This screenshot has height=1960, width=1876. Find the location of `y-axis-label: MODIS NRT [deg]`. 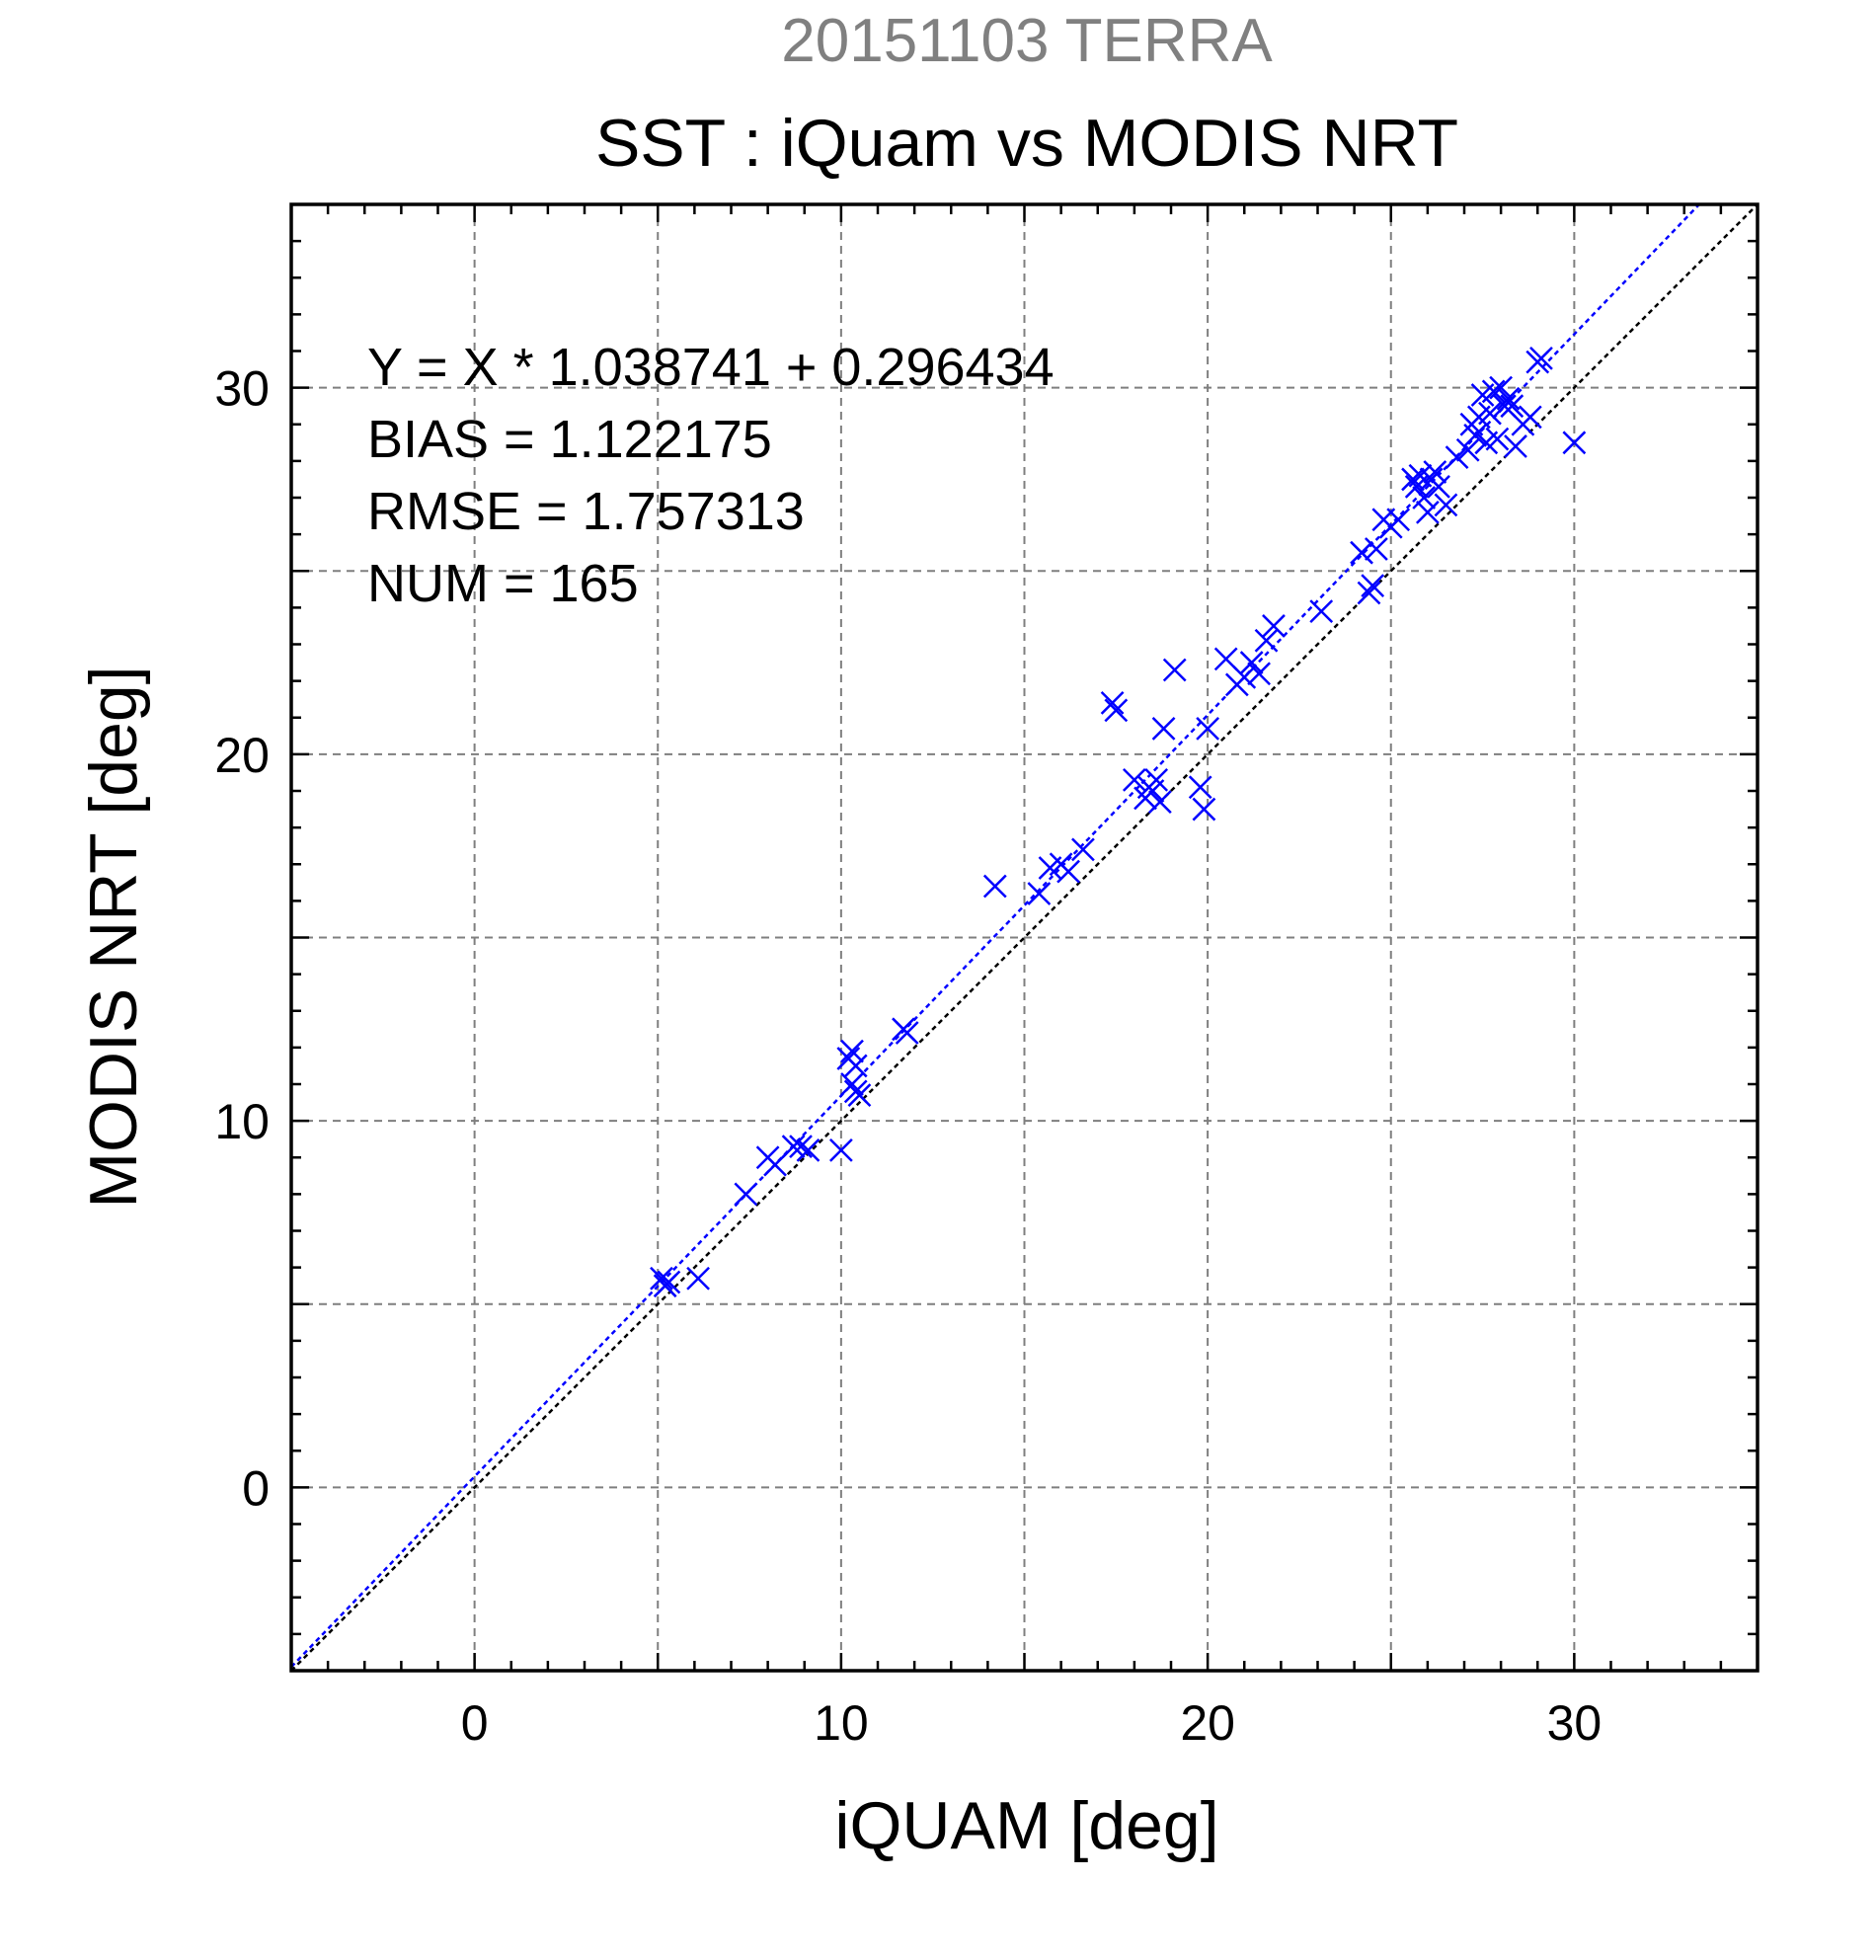

y-axis-label: MODIS NRT [deg] is located at coordinates (114, 937).